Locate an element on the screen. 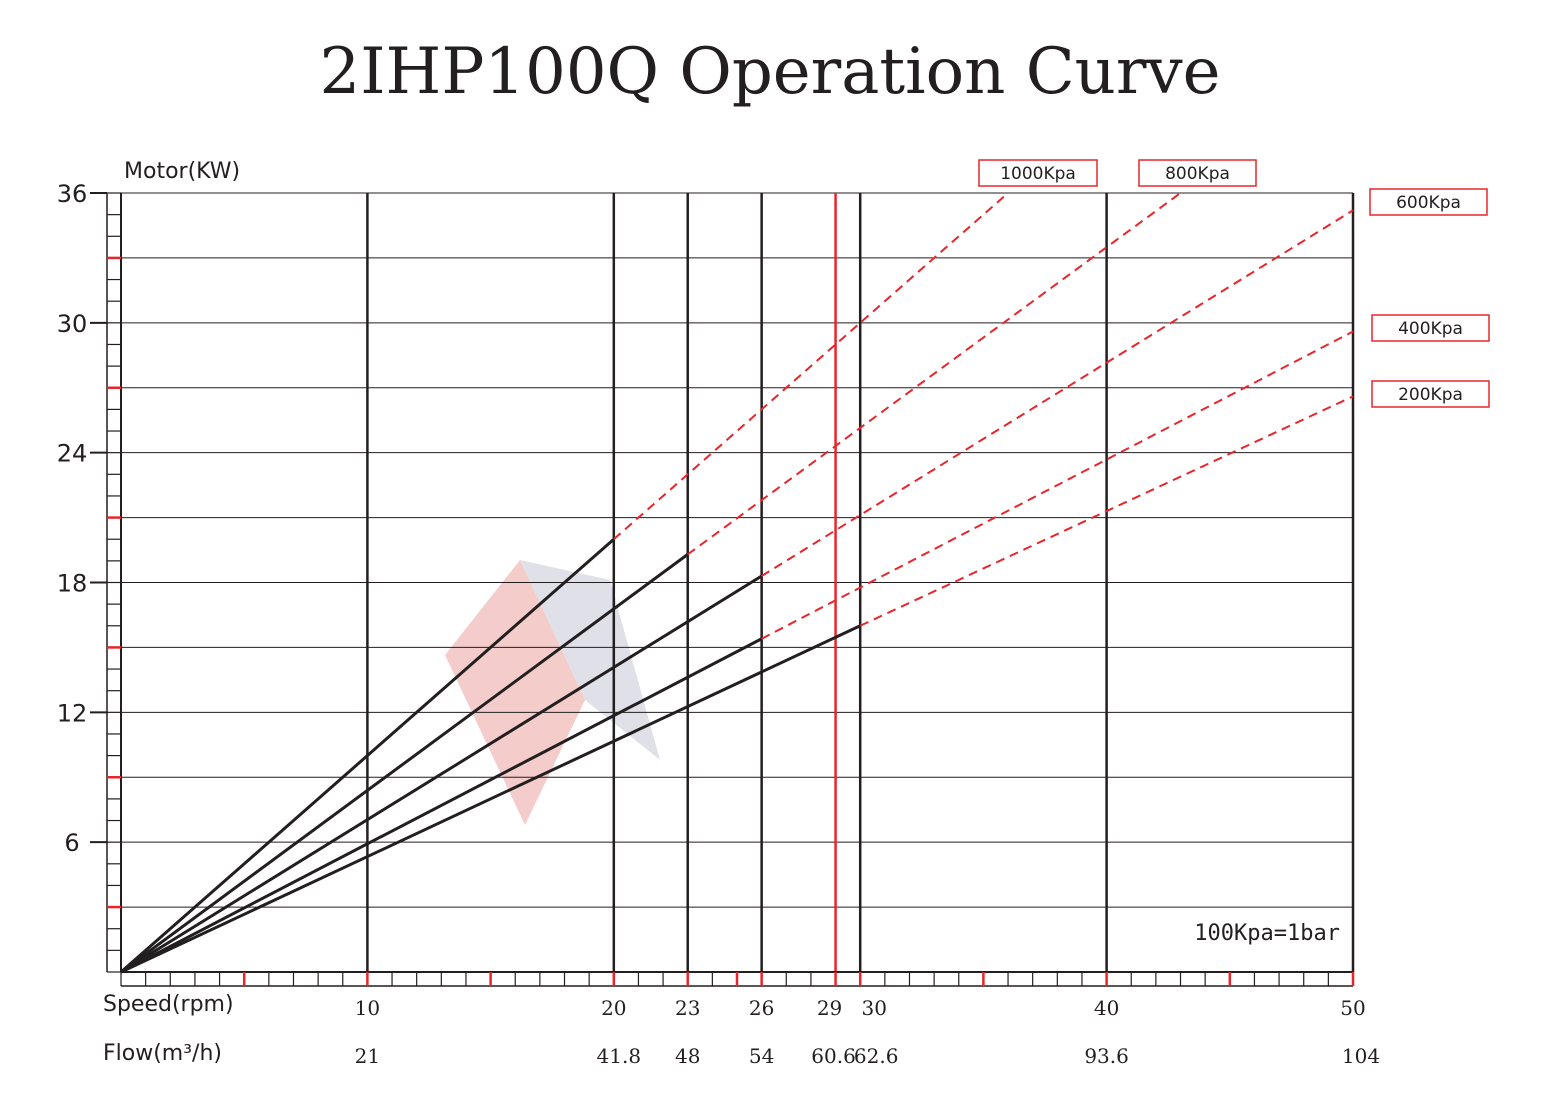 The image size is (1558, 1112). pressure-tag-label: 600Kpa is located at coordinates (1428, 203).